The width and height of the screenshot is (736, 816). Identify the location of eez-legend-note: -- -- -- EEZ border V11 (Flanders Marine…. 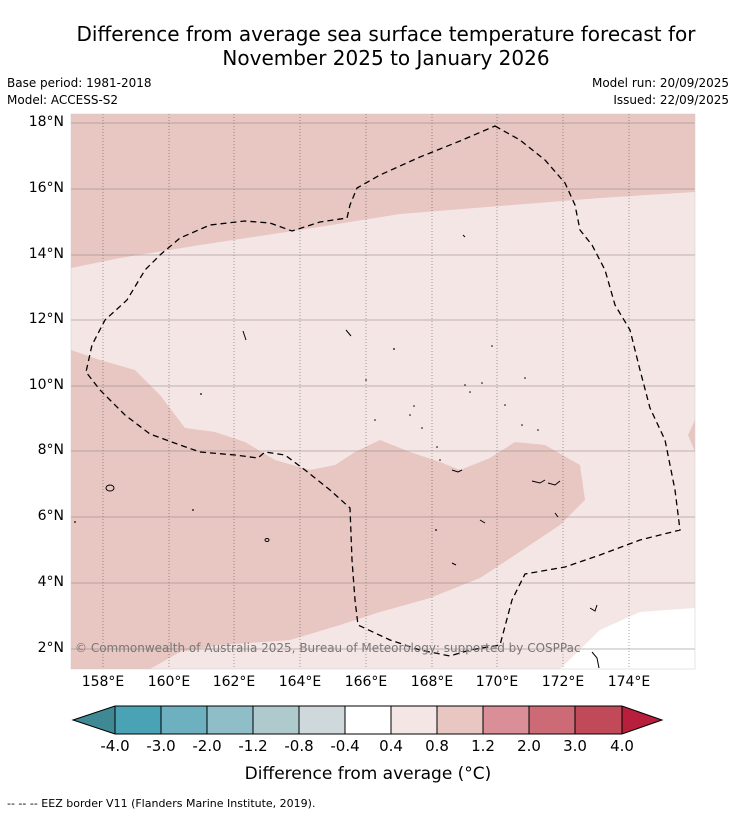
(161, 803).